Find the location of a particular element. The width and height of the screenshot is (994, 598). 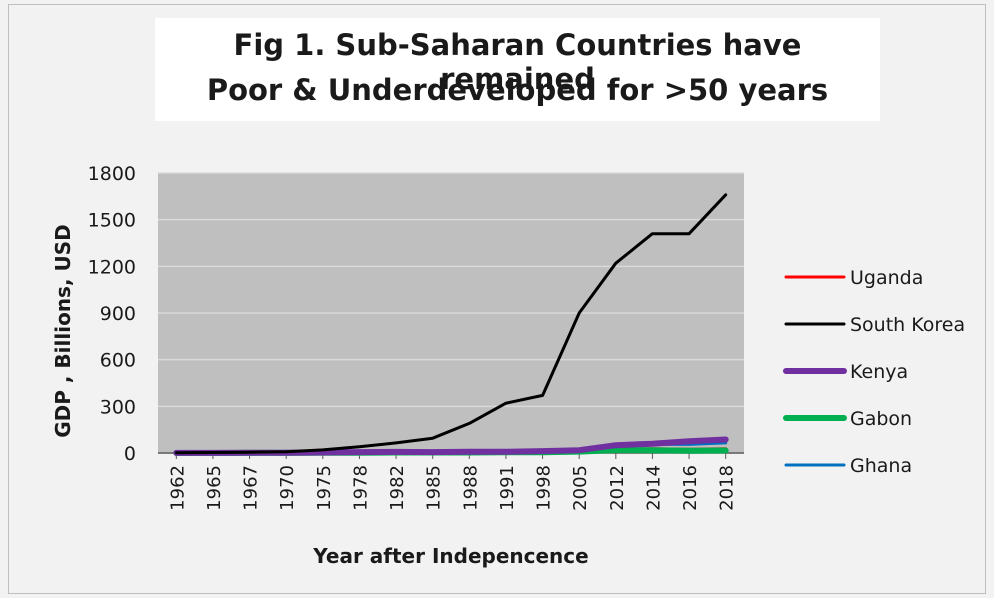

legend-label-ghana: Ghana is located at coordinates (881, 466).